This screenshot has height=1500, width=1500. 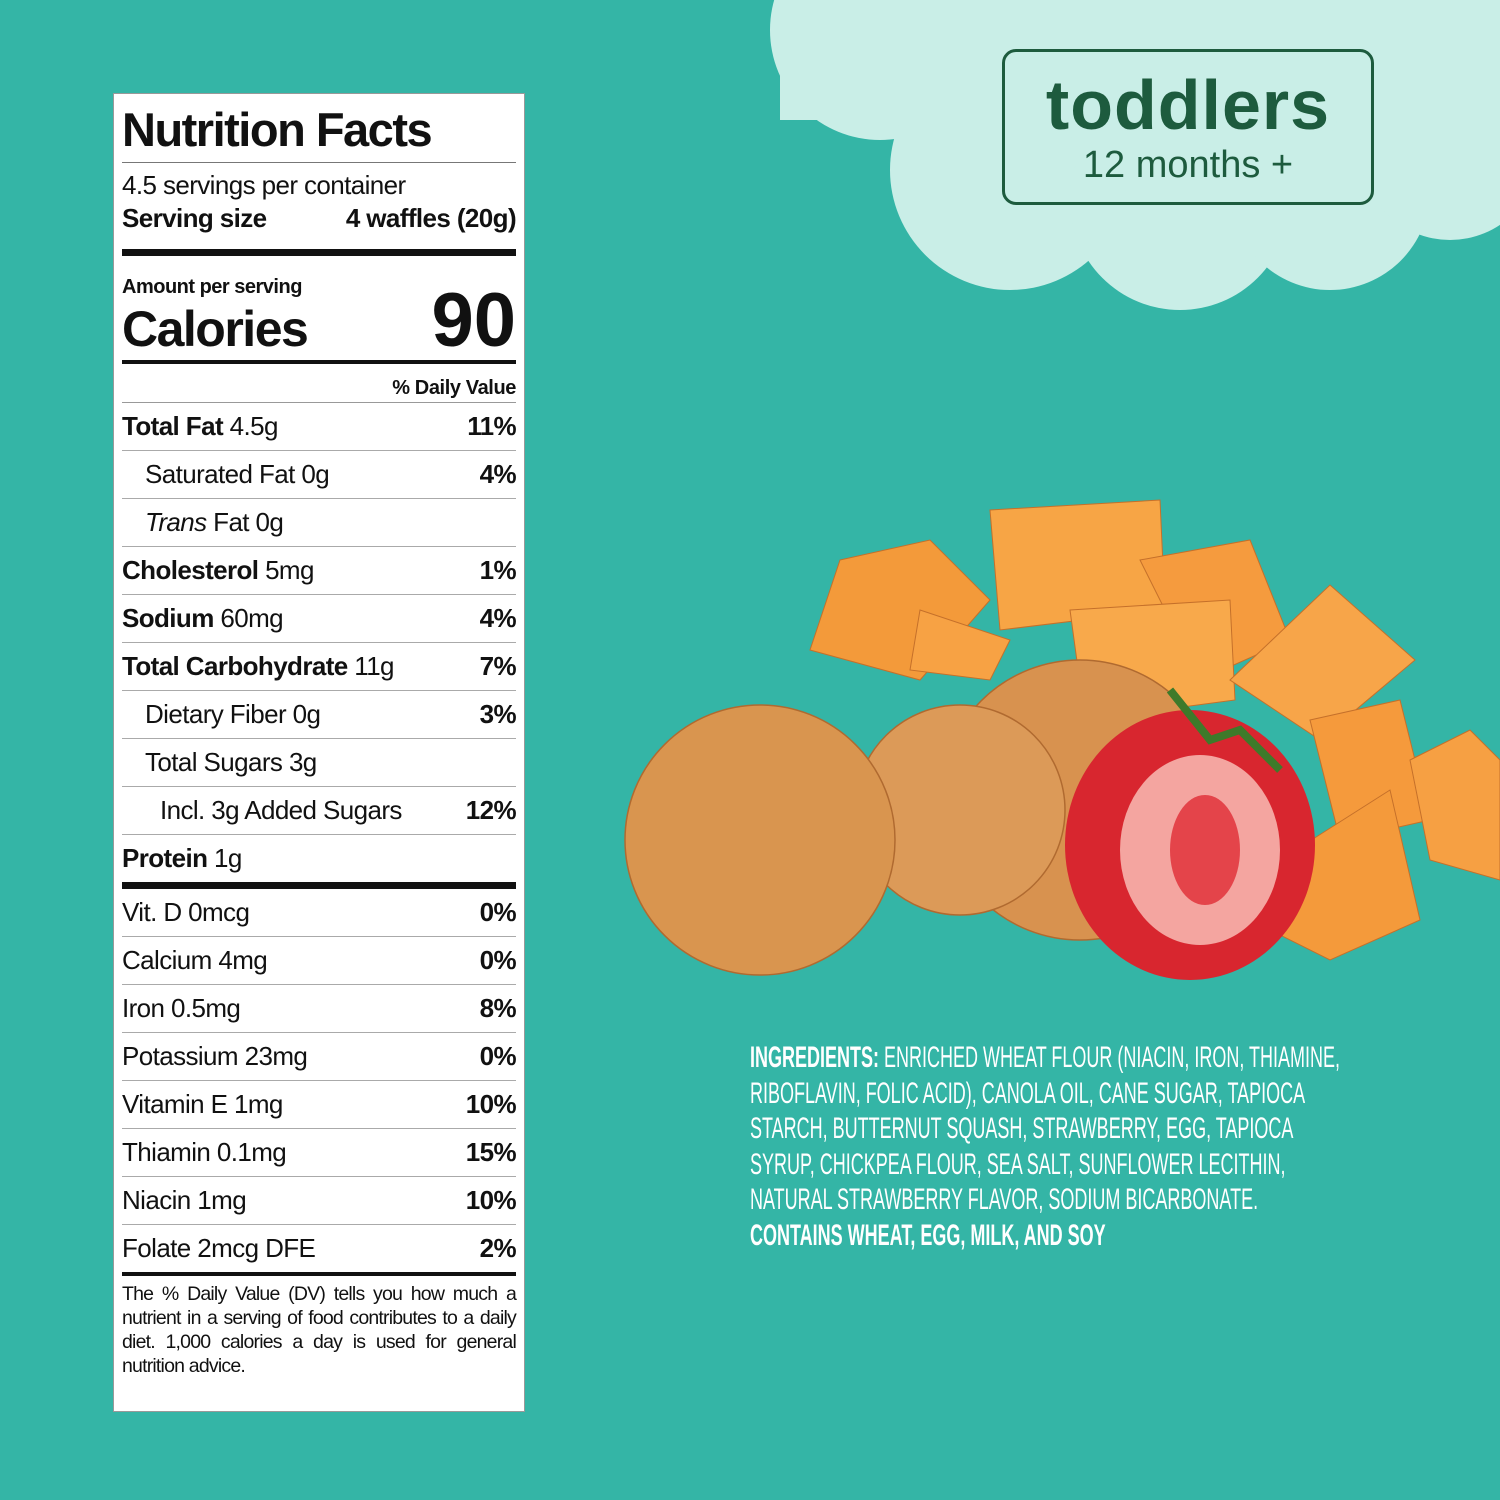 I want to click on nutrient-label: Total Carbohydrate, so click(x=235, y=666).